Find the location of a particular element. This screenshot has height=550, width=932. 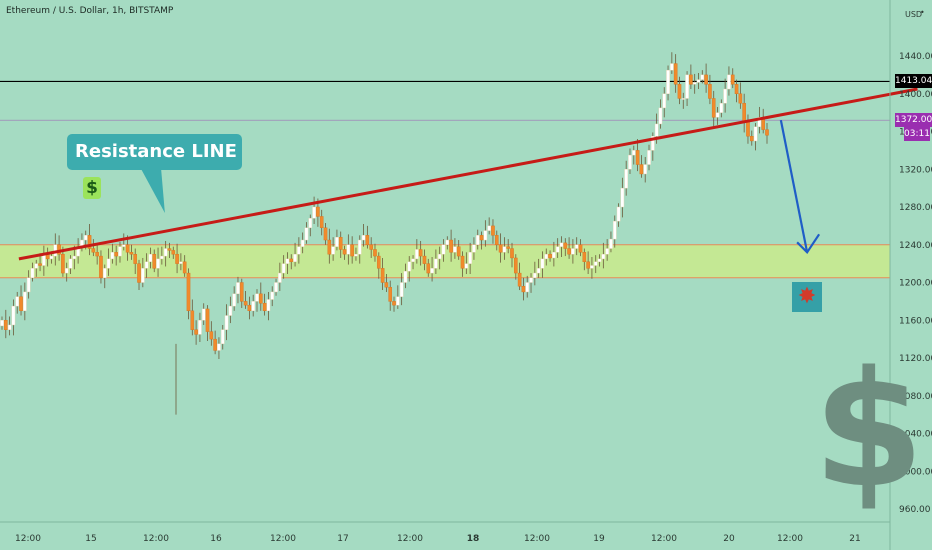

currency-label: USD is located at coordinates (914, 14).